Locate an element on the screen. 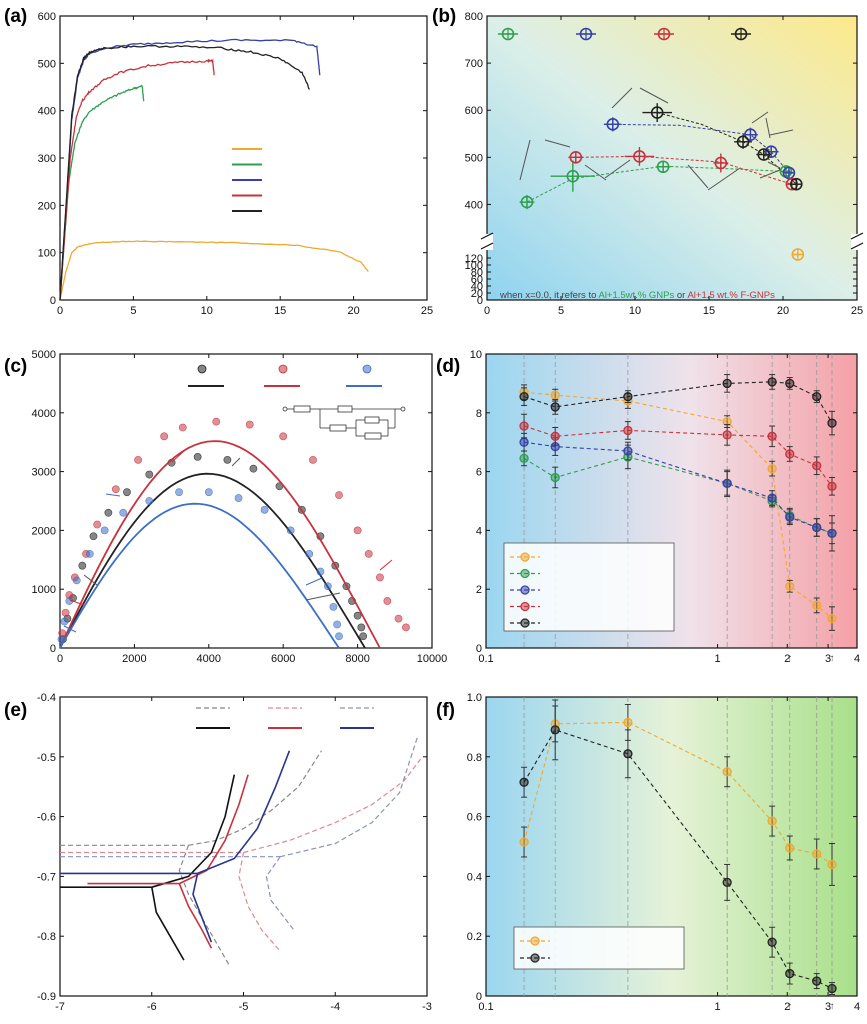  f-ytick-label: 0.2 is located at coordinates (474, 937).